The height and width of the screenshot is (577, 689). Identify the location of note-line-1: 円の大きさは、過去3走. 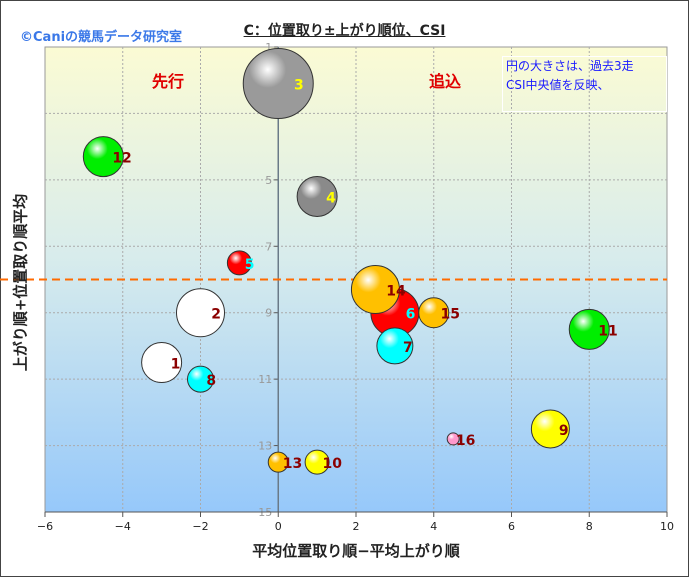
(570, 66).